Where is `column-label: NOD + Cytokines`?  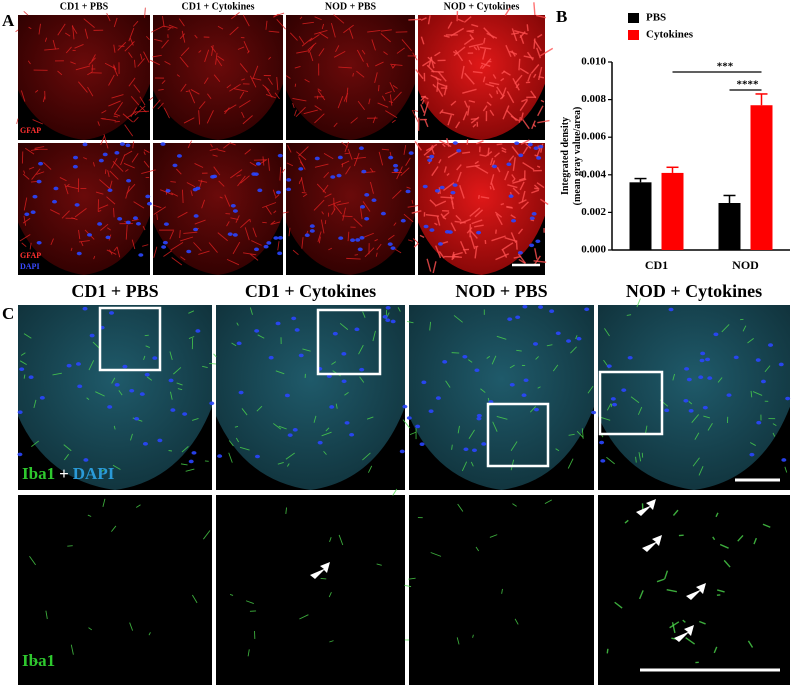
column-label: NOD + Cytokines is located at coordinates (482, 6).